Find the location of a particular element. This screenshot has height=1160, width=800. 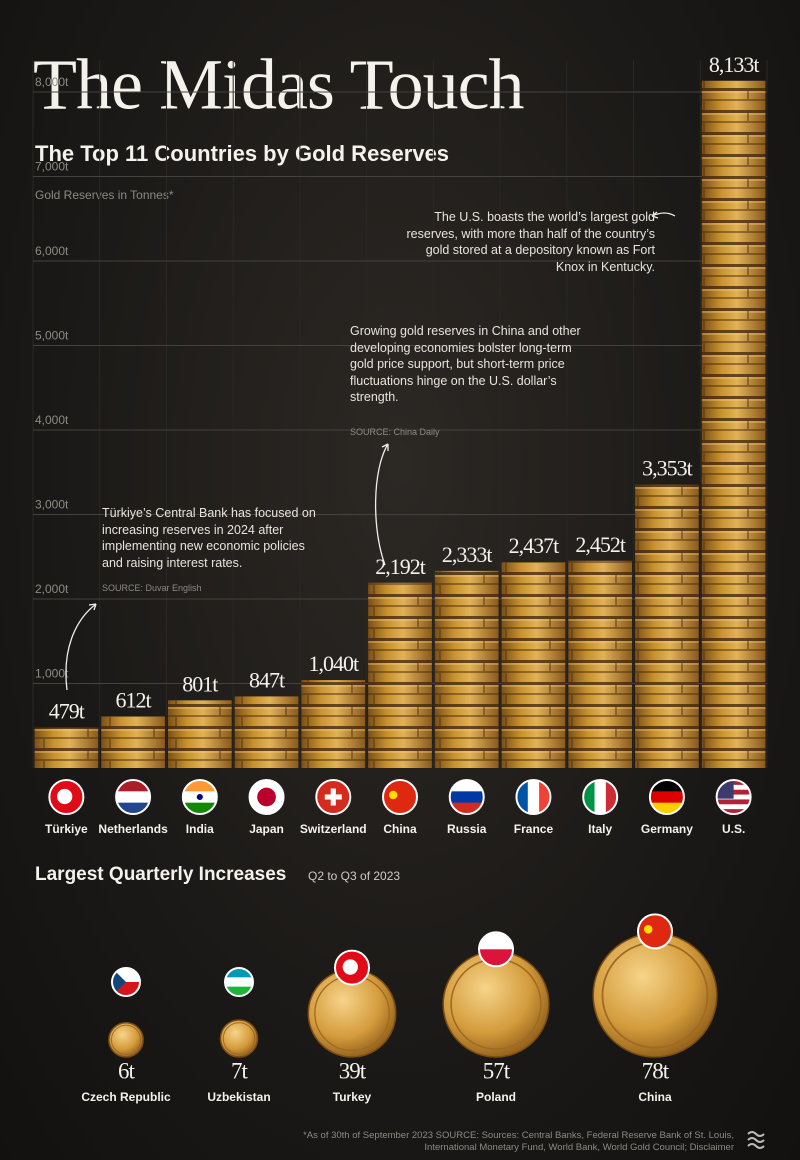

value-label: 2,452t is located at coordinates (600, 544).